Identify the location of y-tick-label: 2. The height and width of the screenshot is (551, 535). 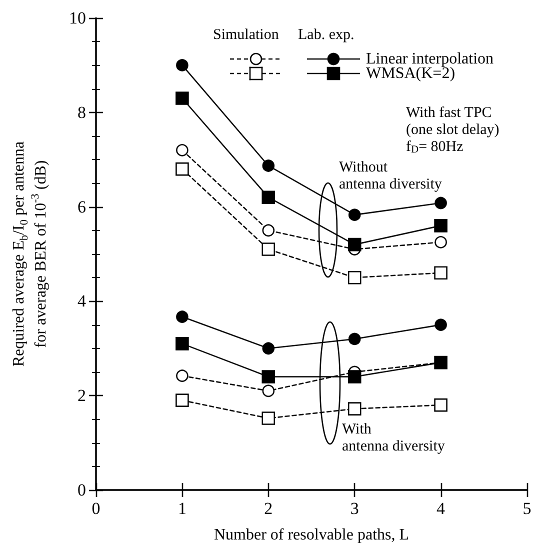
(82, 396).